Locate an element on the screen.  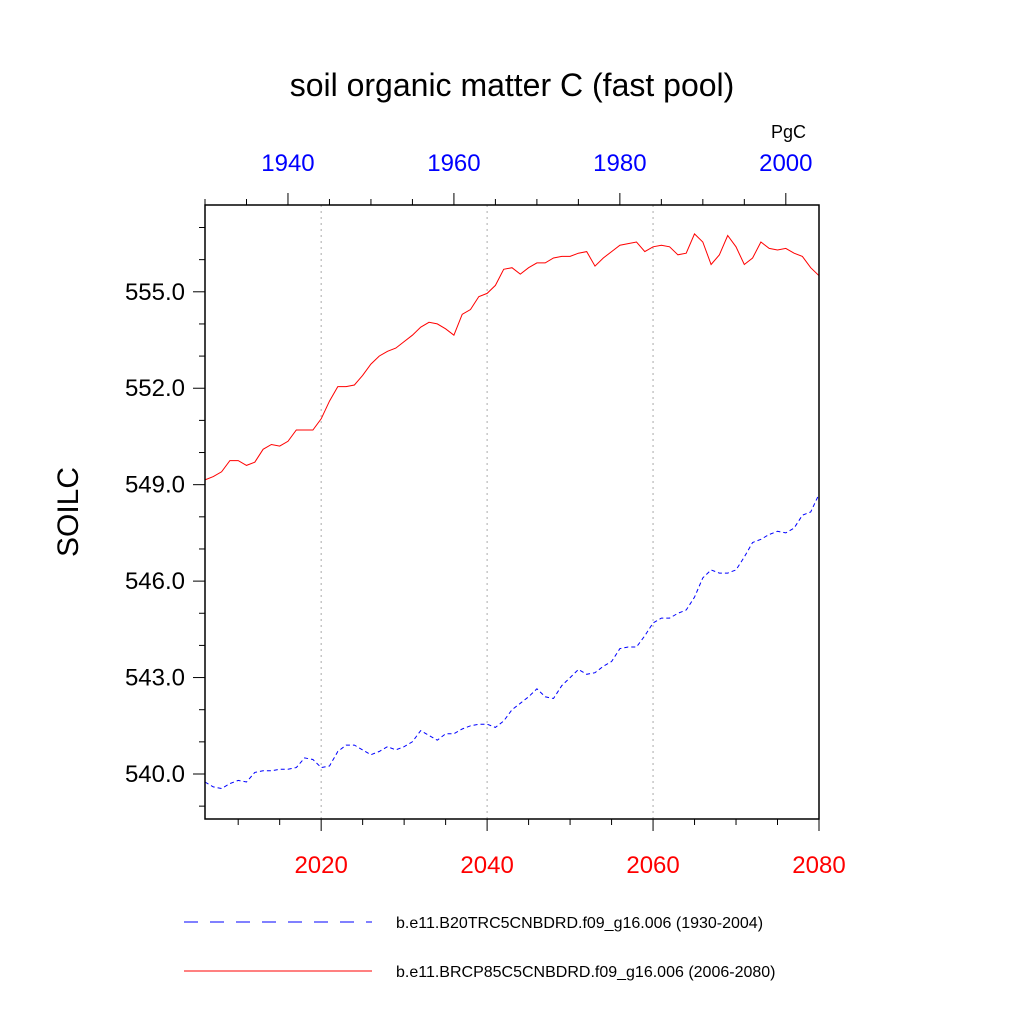
y-tick-label: 543.0 is located at coordinates (155, 678).